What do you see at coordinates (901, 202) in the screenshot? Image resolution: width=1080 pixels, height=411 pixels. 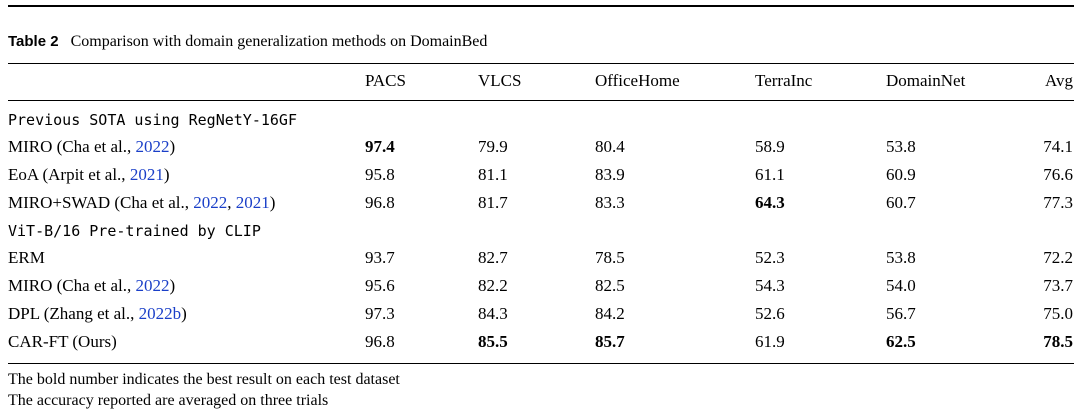 I see `value-cell: 60.7` at bounding box center [901, 202].